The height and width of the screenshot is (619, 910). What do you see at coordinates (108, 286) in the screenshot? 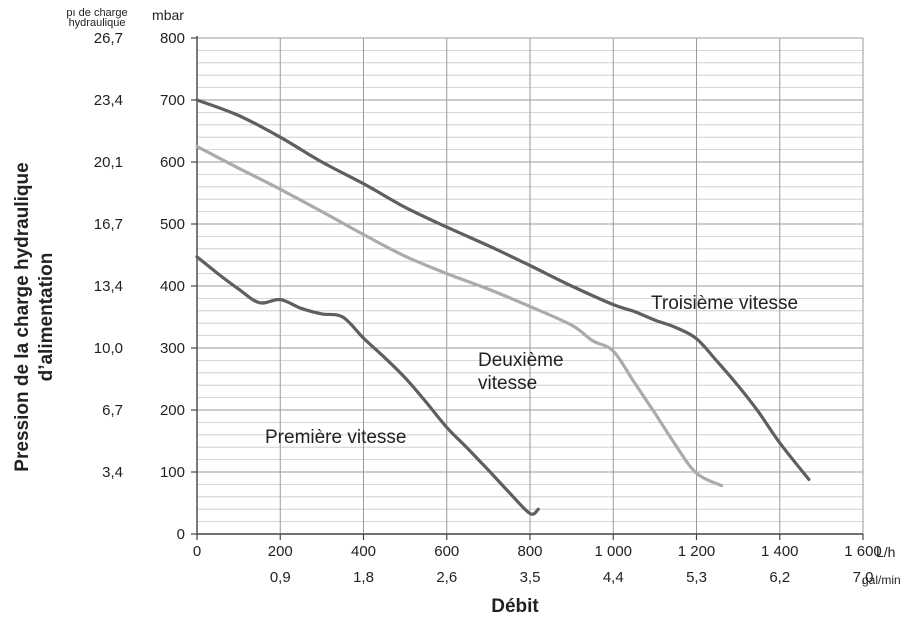
I see `y-tick-label-secondary: 13,4` at bounding box center [108, 286].